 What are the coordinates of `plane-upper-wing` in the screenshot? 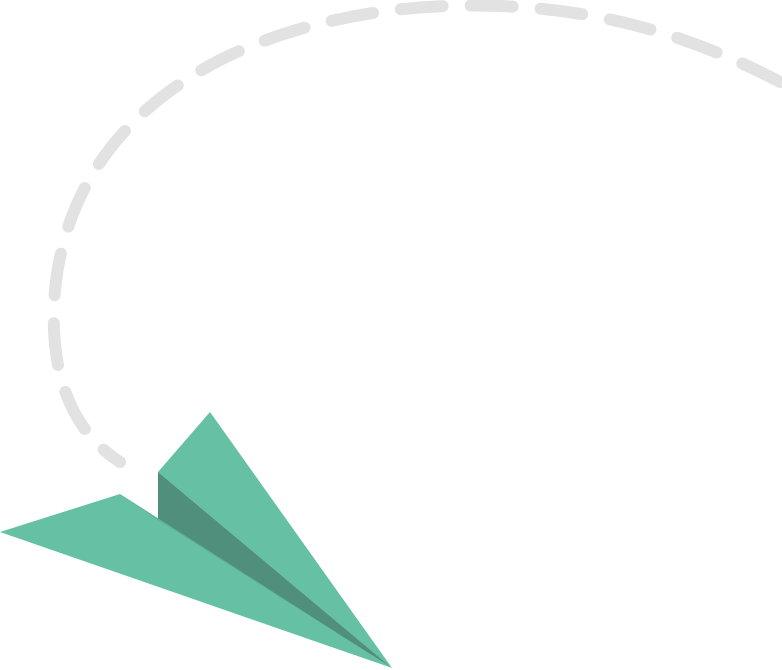 It's located at (275, 540).